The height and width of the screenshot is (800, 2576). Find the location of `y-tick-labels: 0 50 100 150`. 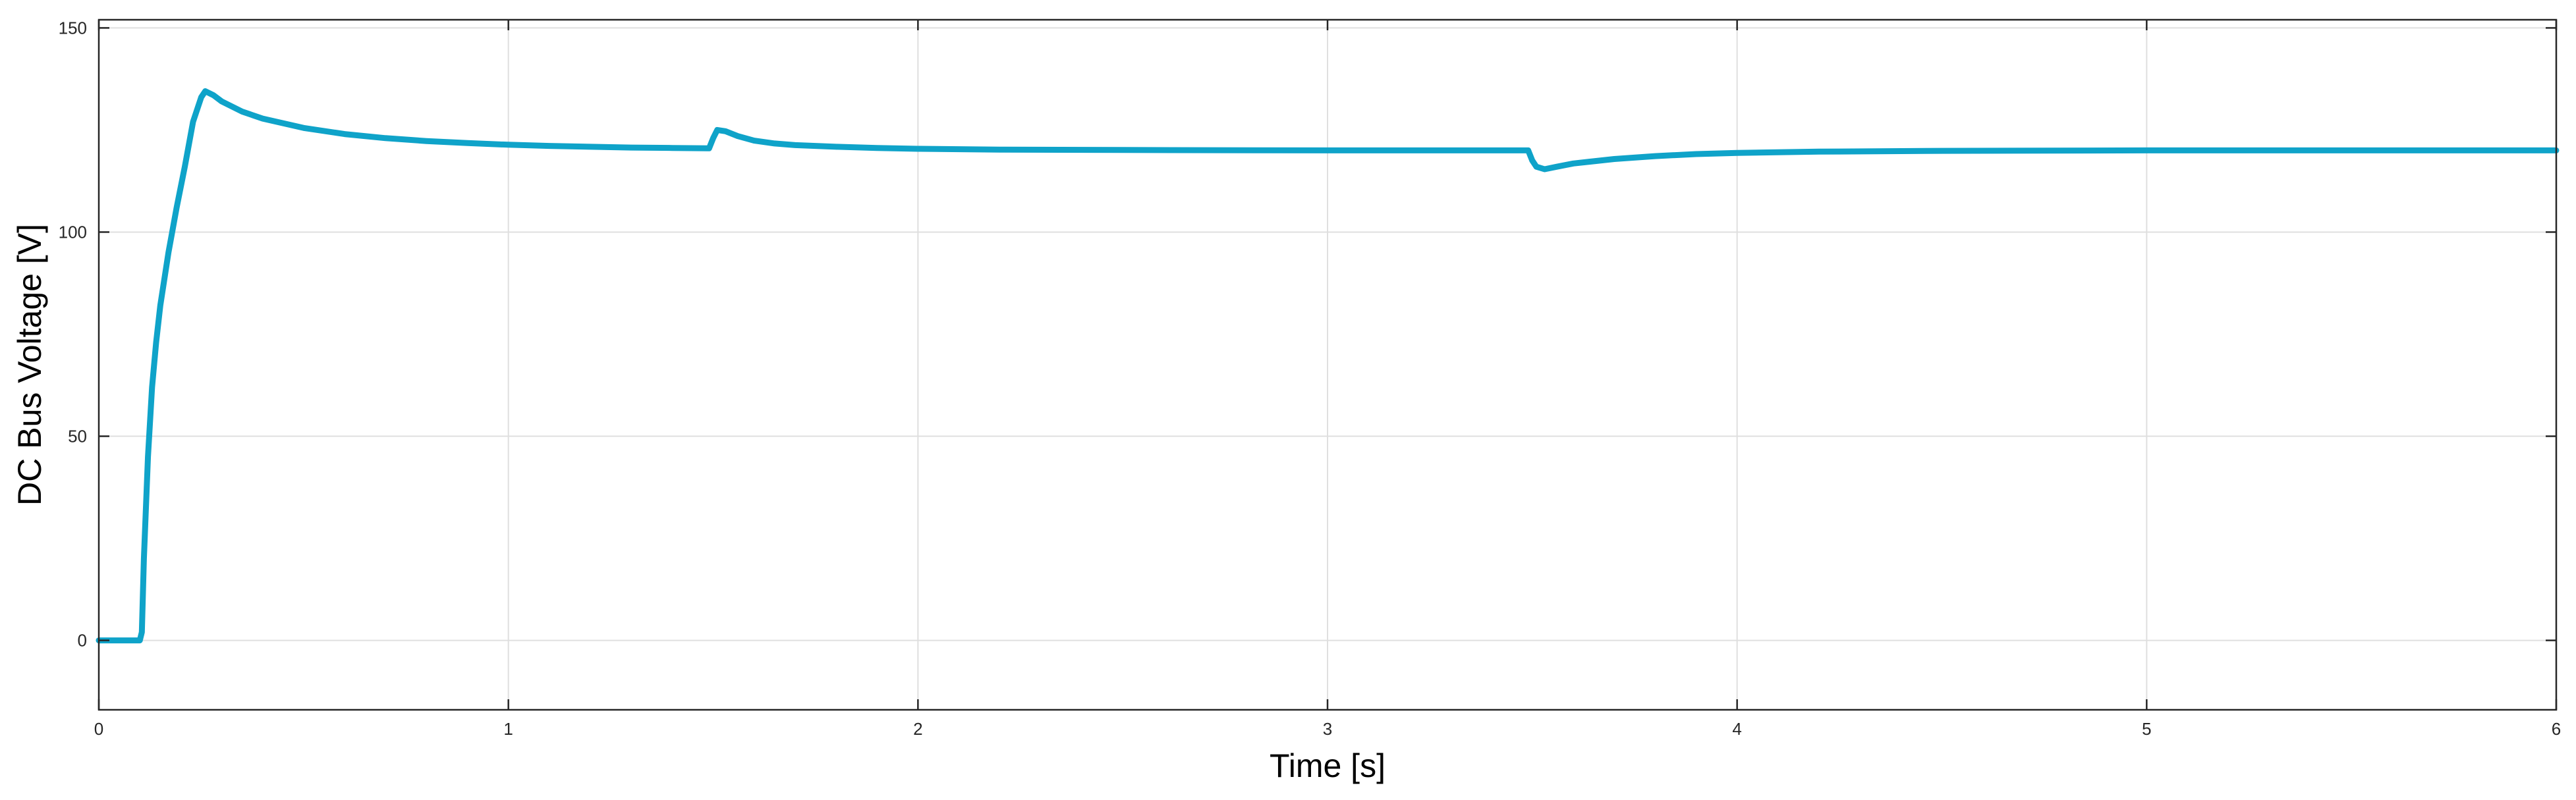

y-tick-labels: 0 50 100 150 is located at coordinates (73, 334).